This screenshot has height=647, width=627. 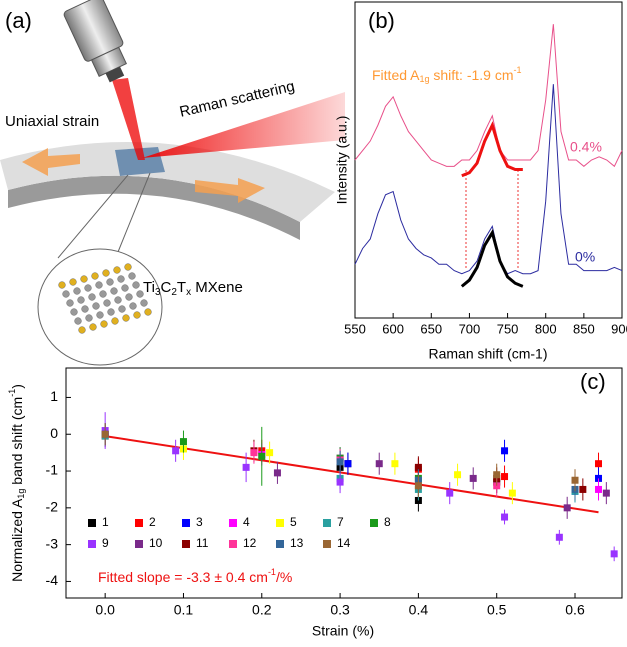 I want to click on objective, so click(x=95, y=41).